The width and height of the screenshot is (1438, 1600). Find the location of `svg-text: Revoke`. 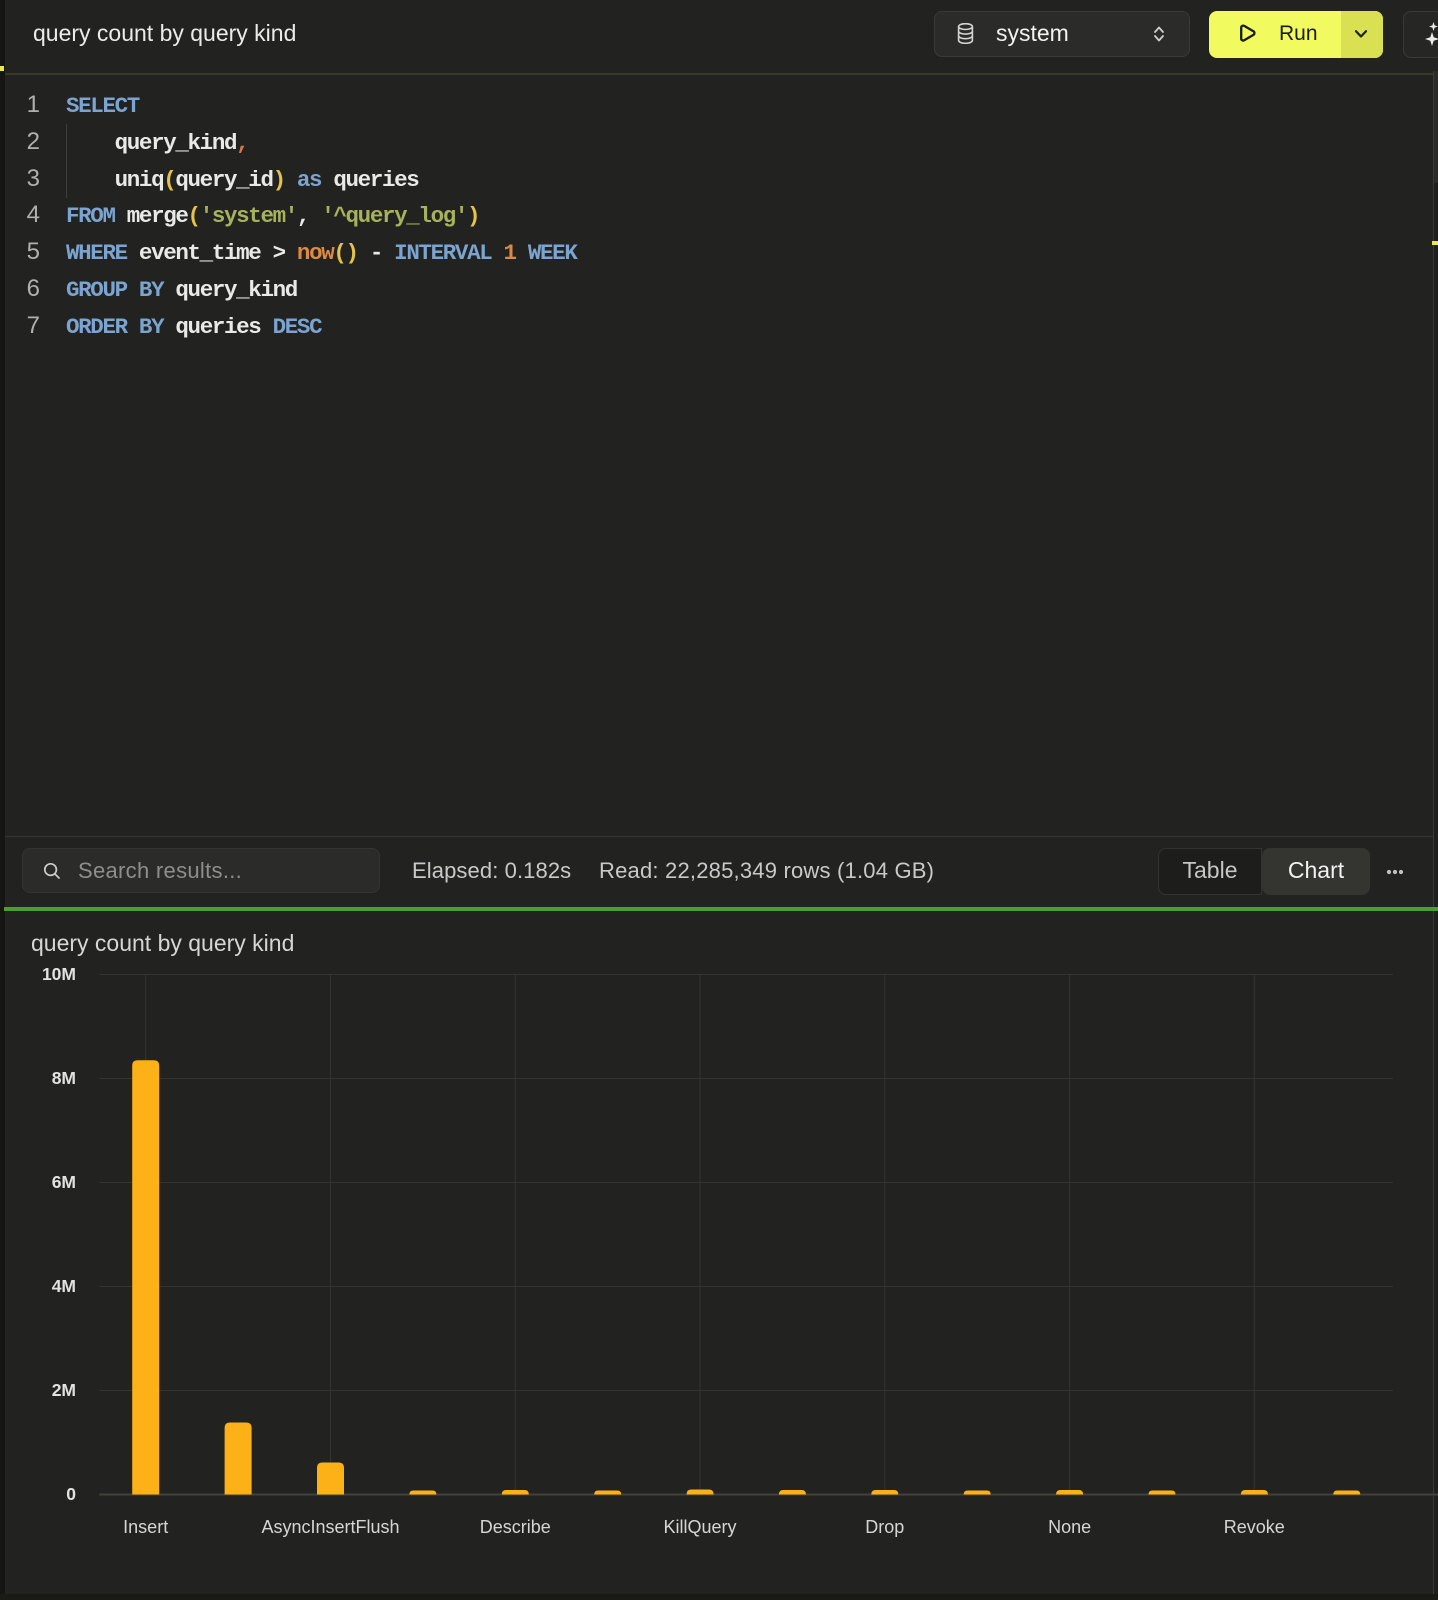

svg-text: Revoke is located at coordinates (1254, 1527).